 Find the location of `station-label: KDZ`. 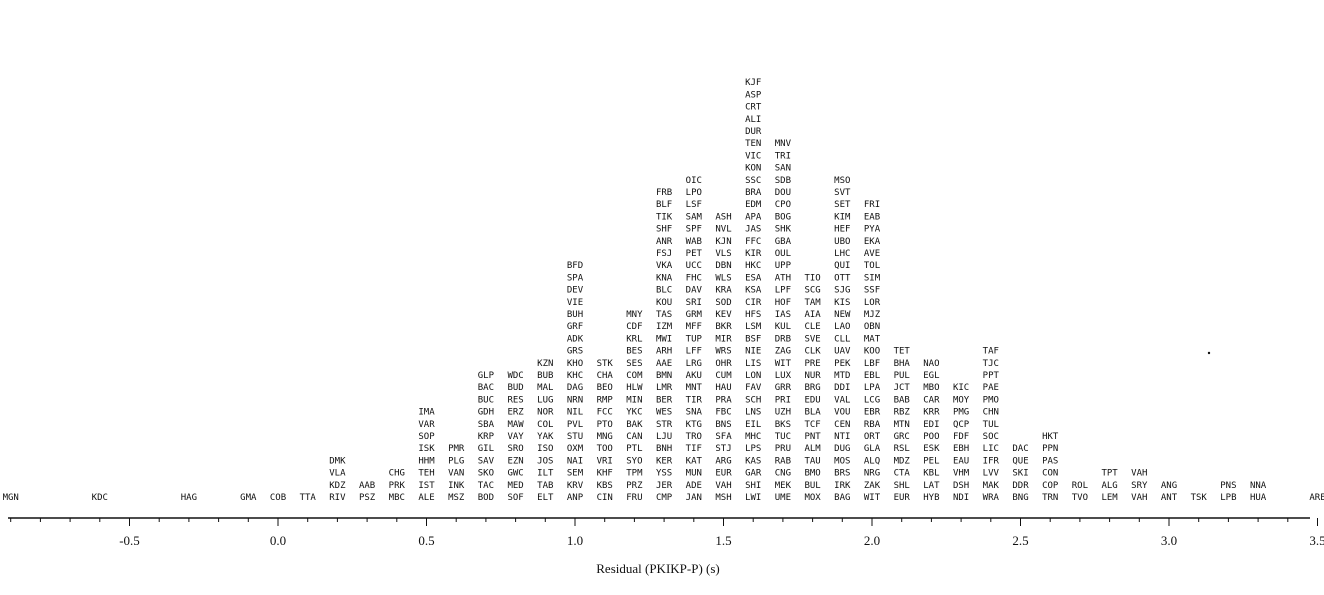

station-label: KDZ is located at coordinates (337, 486).